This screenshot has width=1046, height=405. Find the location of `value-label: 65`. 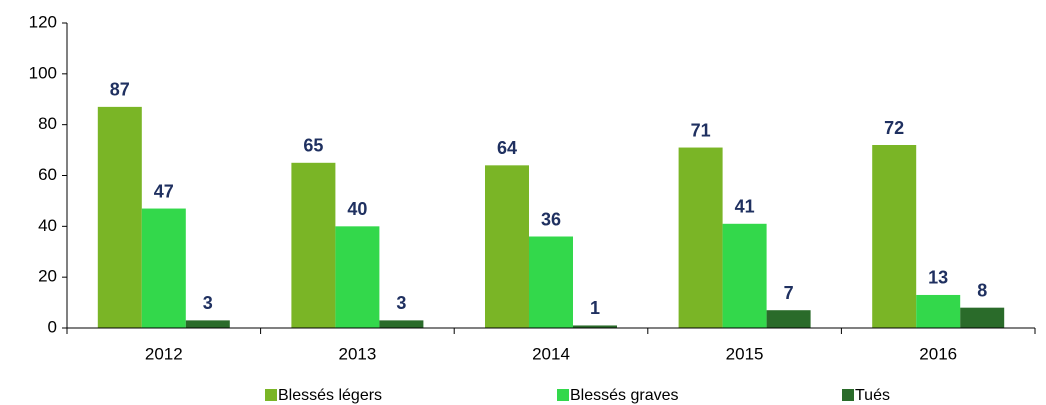

value-label: 65 is located at coordinates (313, 146).